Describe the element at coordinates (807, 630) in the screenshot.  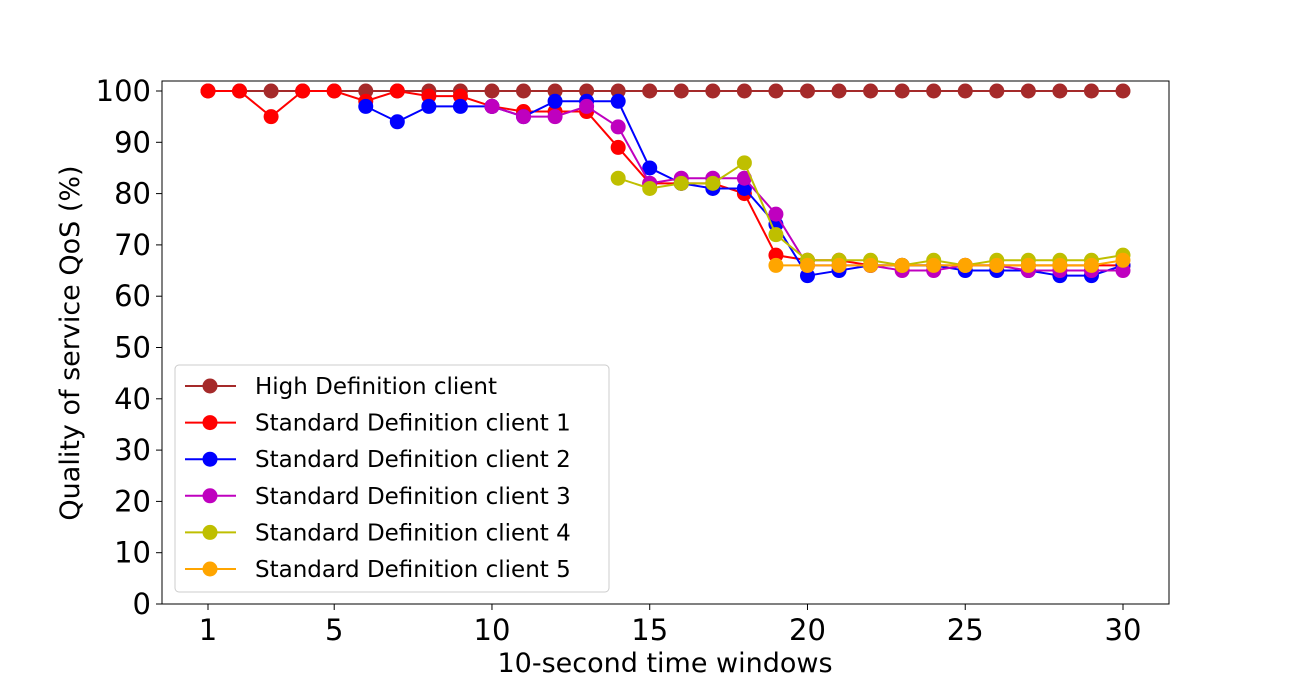
I see `x-tick-label: 20` at that location.